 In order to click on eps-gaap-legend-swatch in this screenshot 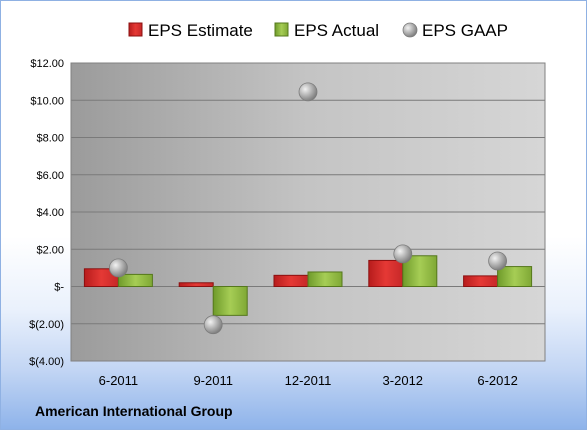, I will do `click(410, 30)`.